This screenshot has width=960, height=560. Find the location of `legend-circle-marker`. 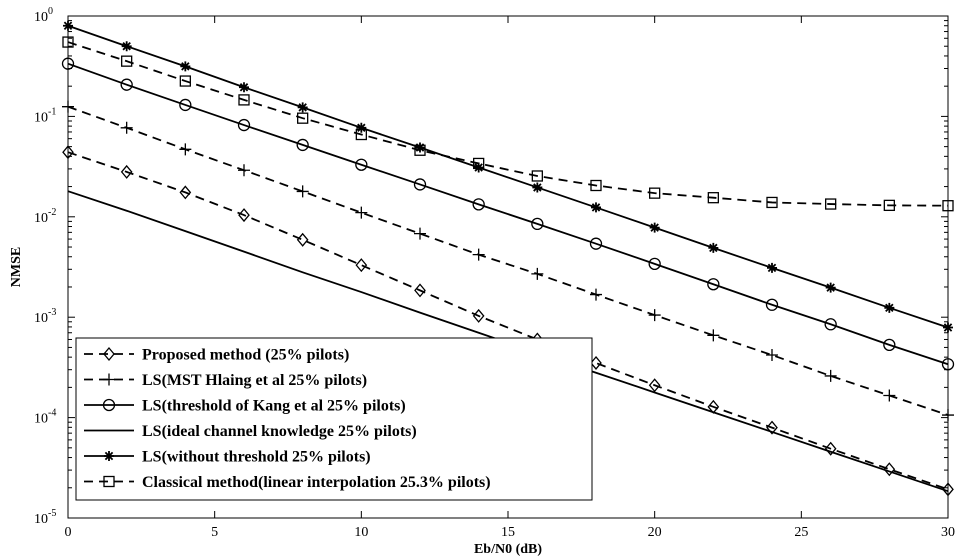

legend-circle-marker is located at coordinates (109, 405).